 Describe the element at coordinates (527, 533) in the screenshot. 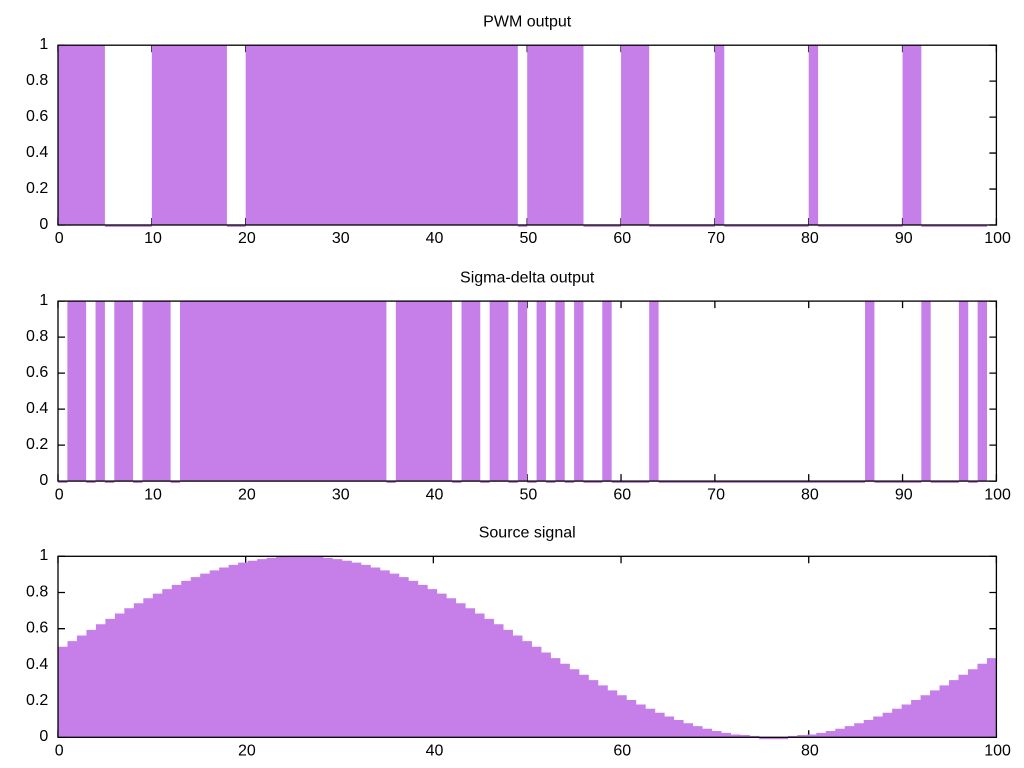

I see `svg-text: Source signal` at that location.